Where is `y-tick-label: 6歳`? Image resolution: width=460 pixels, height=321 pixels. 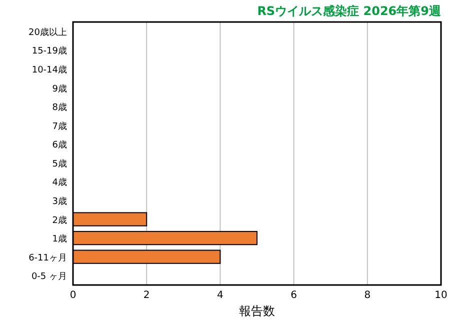 y-tick-label: 6歳 is located at coordinates (59, 145).